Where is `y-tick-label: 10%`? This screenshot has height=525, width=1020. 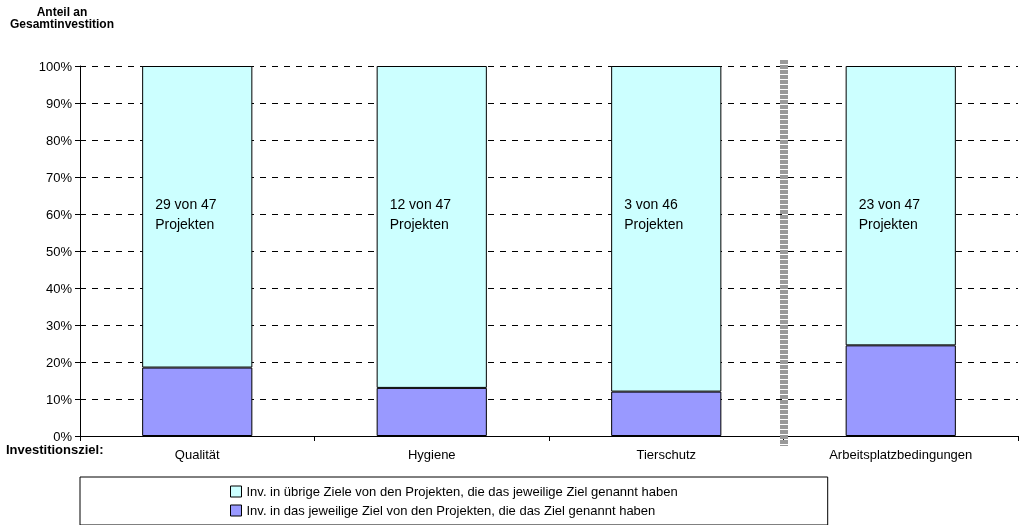 y-tick-label: 10% is located at coordinates (59, 399).